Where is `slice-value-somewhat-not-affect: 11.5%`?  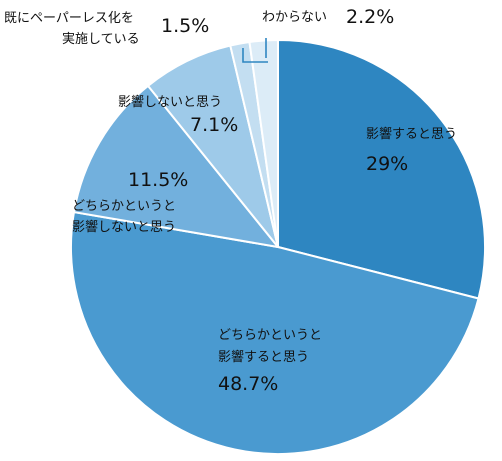
slice-value-somewhat-not-affect: 11.5% is located at coordinates (158, 180).